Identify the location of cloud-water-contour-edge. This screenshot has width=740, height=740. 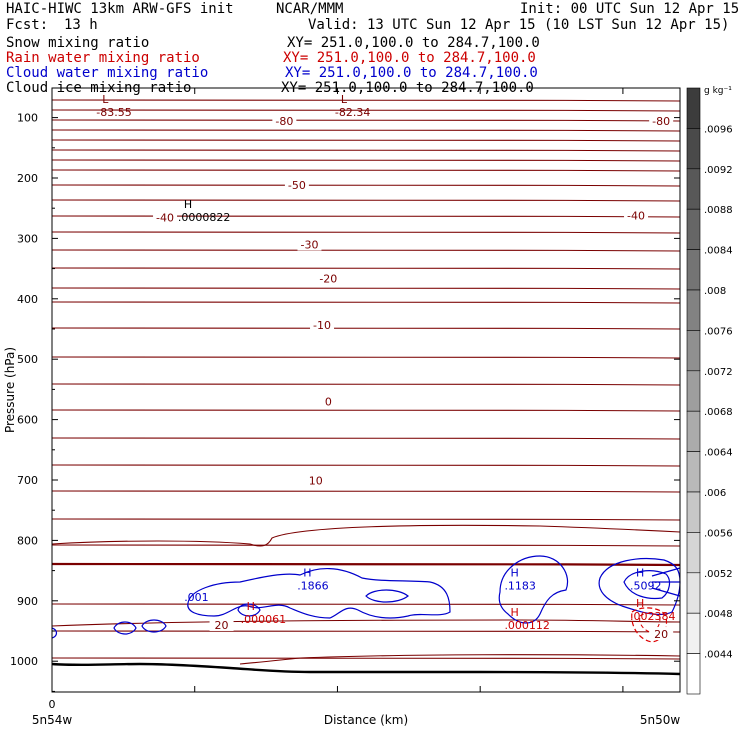
(54, 633).